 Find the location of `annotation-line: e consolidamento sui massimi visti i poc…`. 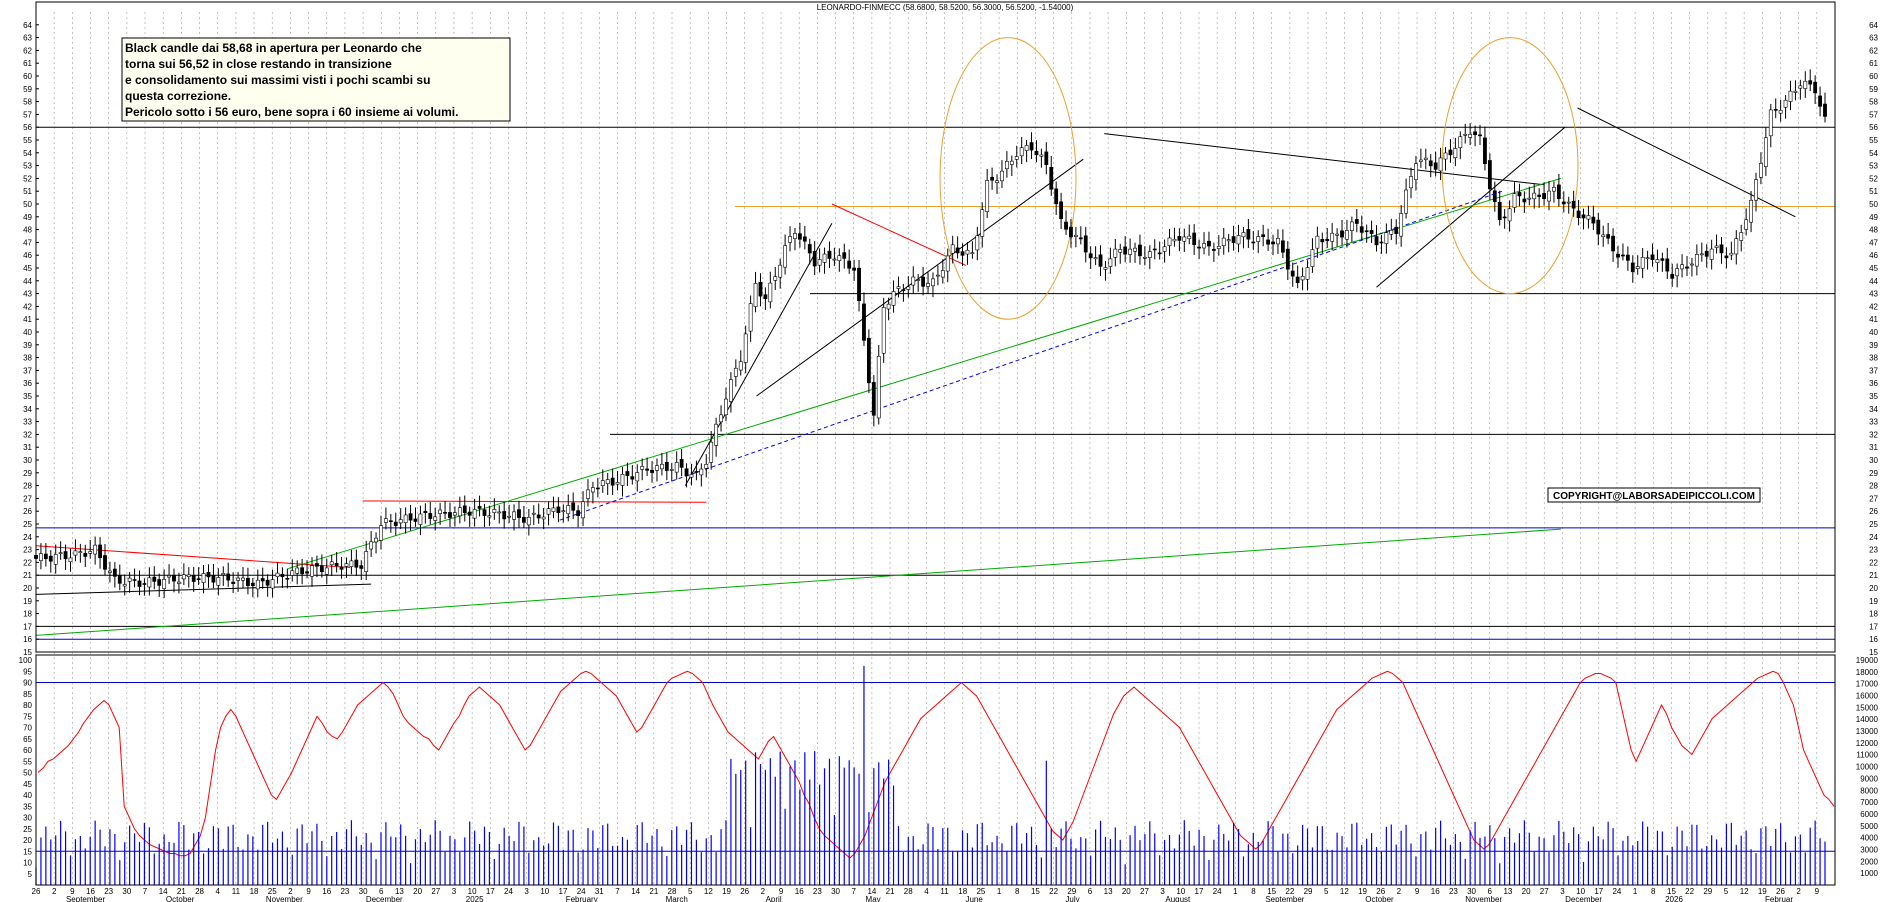

annotation-line: e consolidamento sui massimi visti i poc… is located at coordinates (277, 80).